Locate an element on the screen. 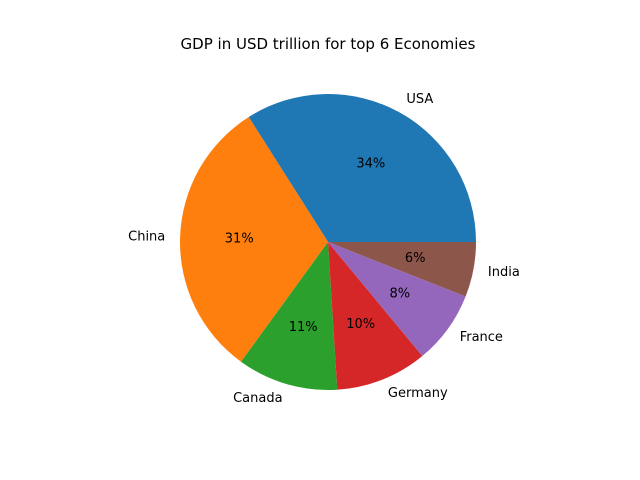  pie-slice-canada is located at coordinates (289, 316).